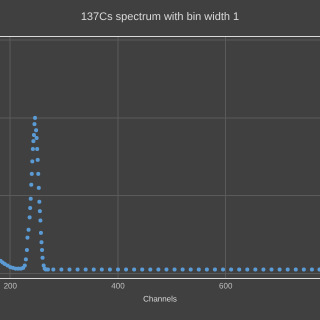 The image size is (320, 320). What do you see at coordinates (160, 299) in the screenshot?
I see `x-axis-title: Channels` at bounding box center [160, 299].